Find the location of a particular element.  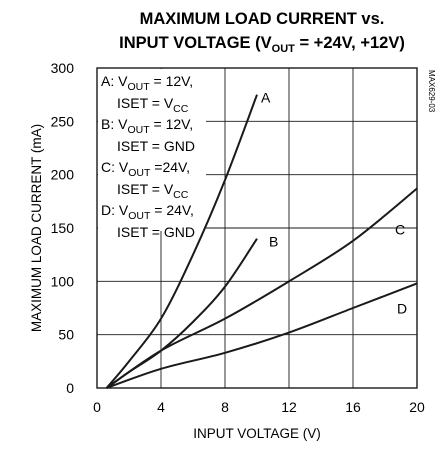

x-tick-label: 20 is located at coordinates (417, 407).